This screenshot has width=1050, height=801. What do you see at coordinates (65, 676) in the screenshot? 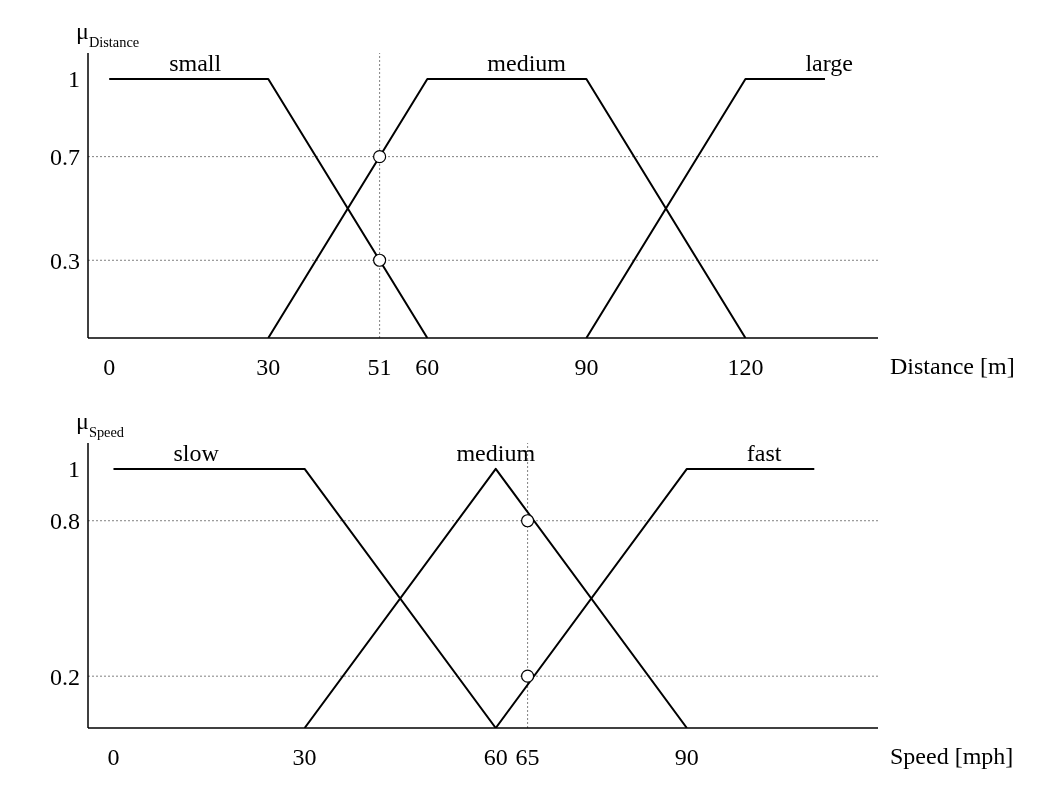
I see `y-tick-label: 0.2` at bounding box center [65, 676].